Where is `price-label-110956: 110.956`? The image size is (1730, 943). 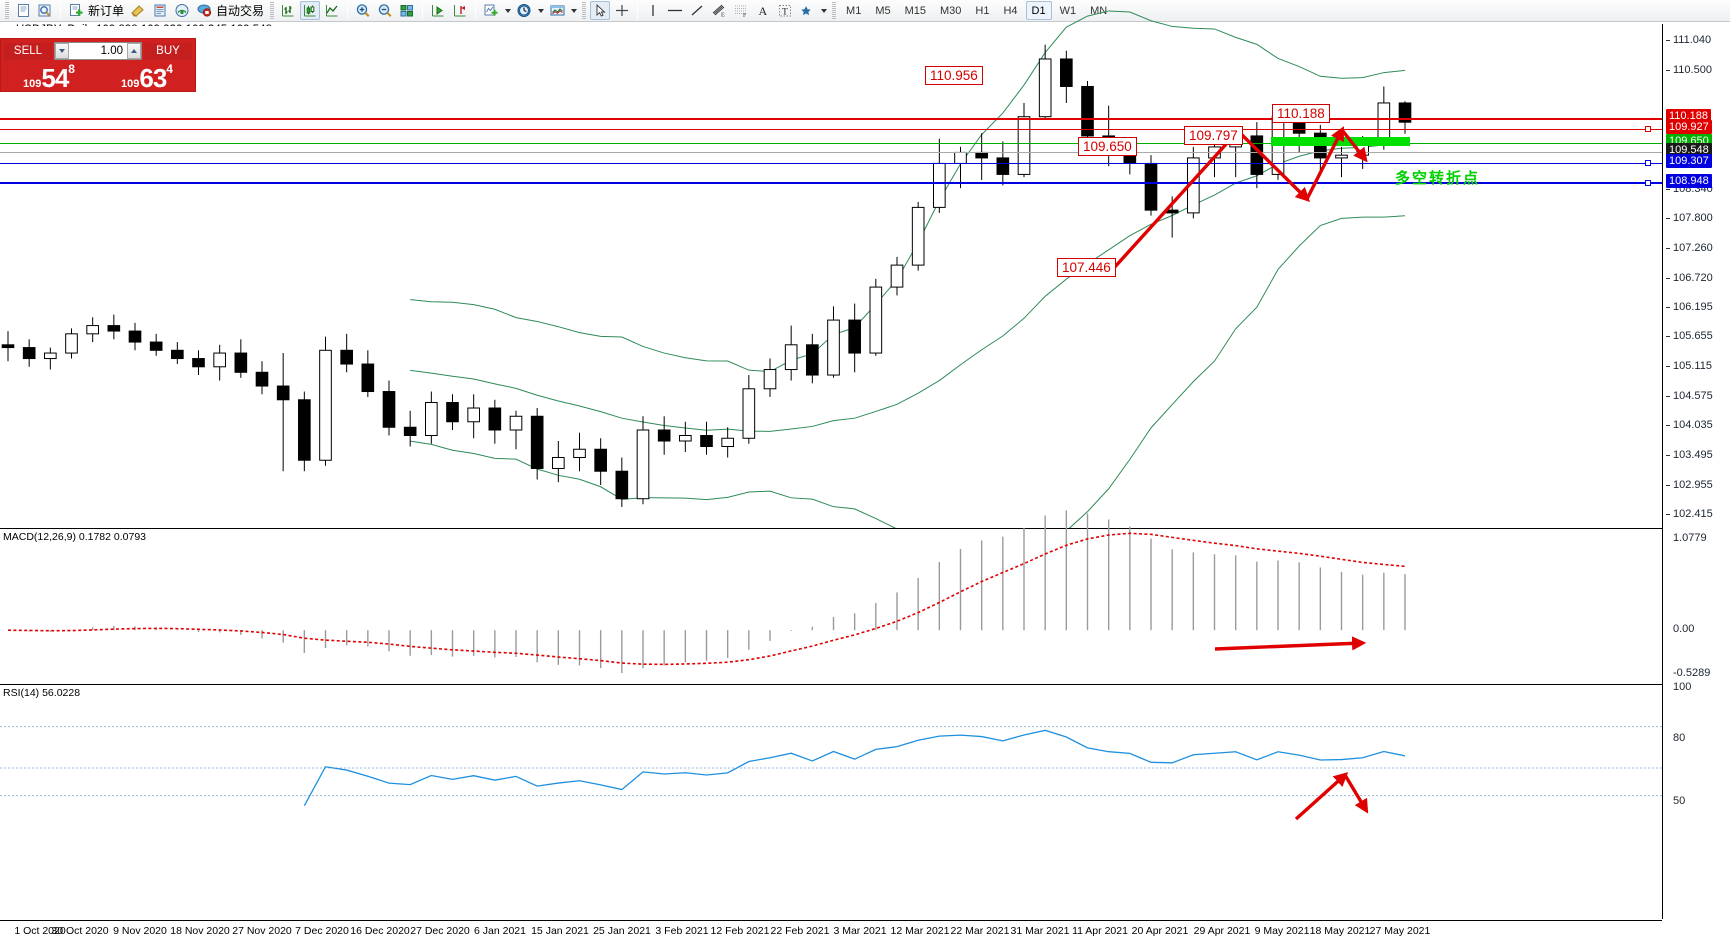 price-label-110956: 110.956 is located at coordinates (954, 75).